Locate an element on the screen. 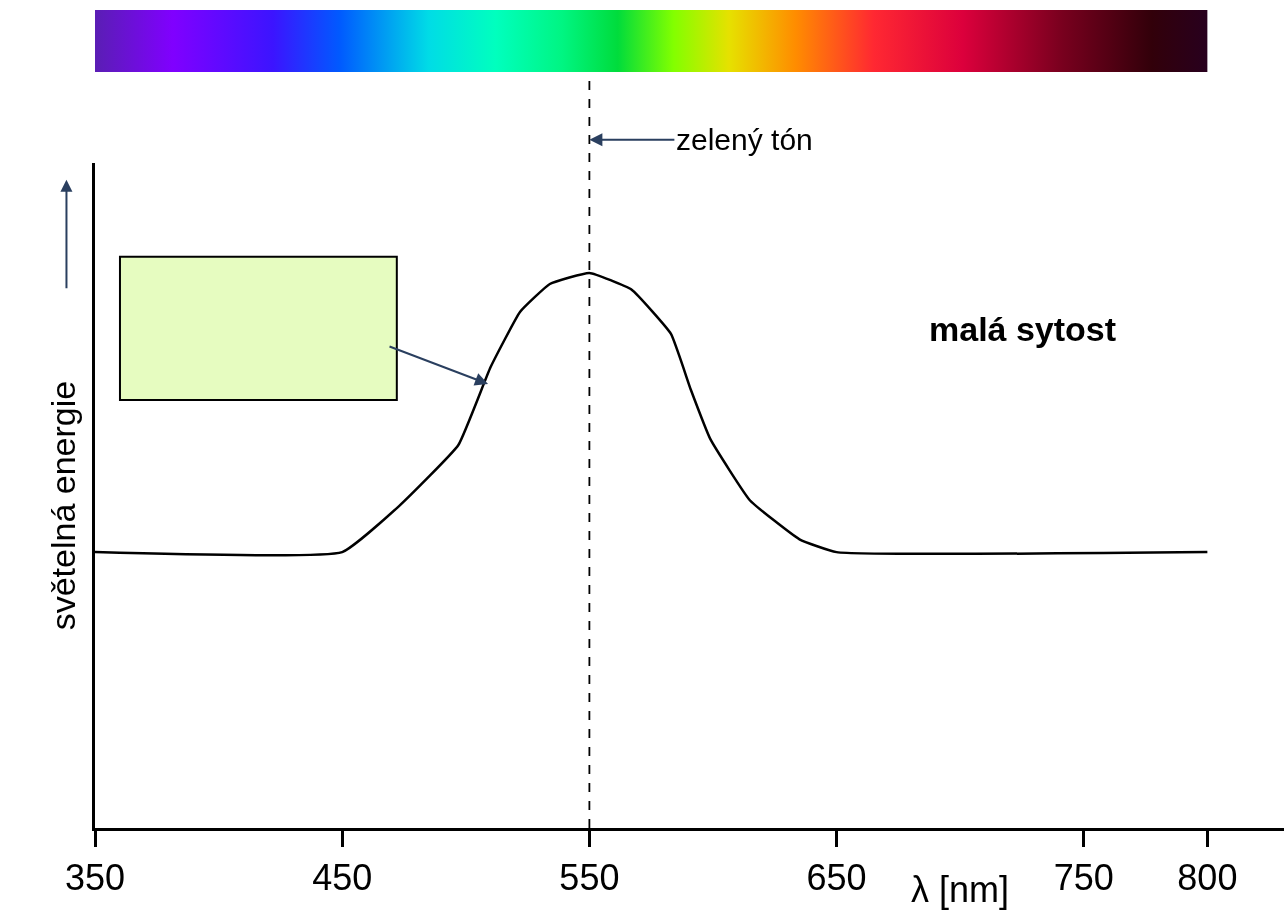 The height and width of the screenshot is (916, 1284). x-tick-label: 350 is located at coordinates (95, 877).